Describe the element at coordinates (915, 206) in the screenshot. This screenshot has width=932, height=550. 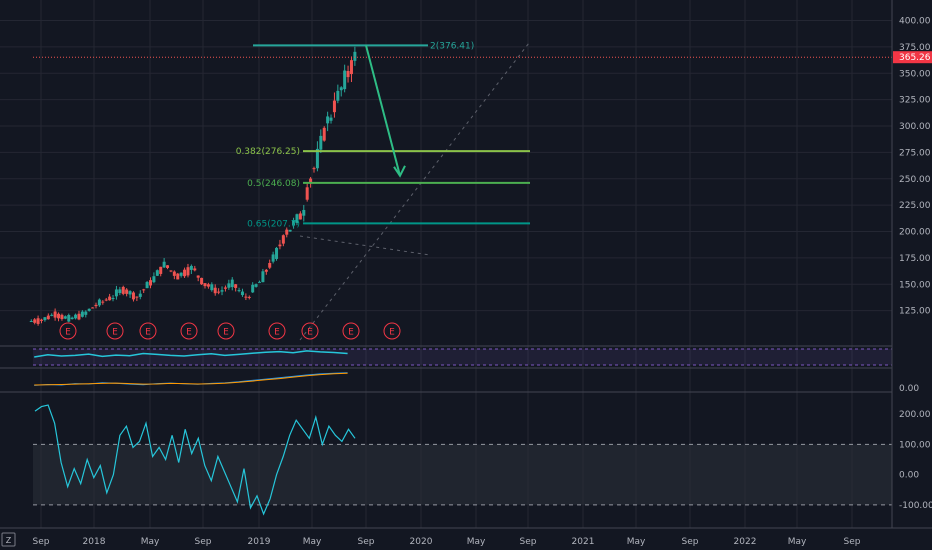
I see `price-axis-tick: 225.00` at that location.